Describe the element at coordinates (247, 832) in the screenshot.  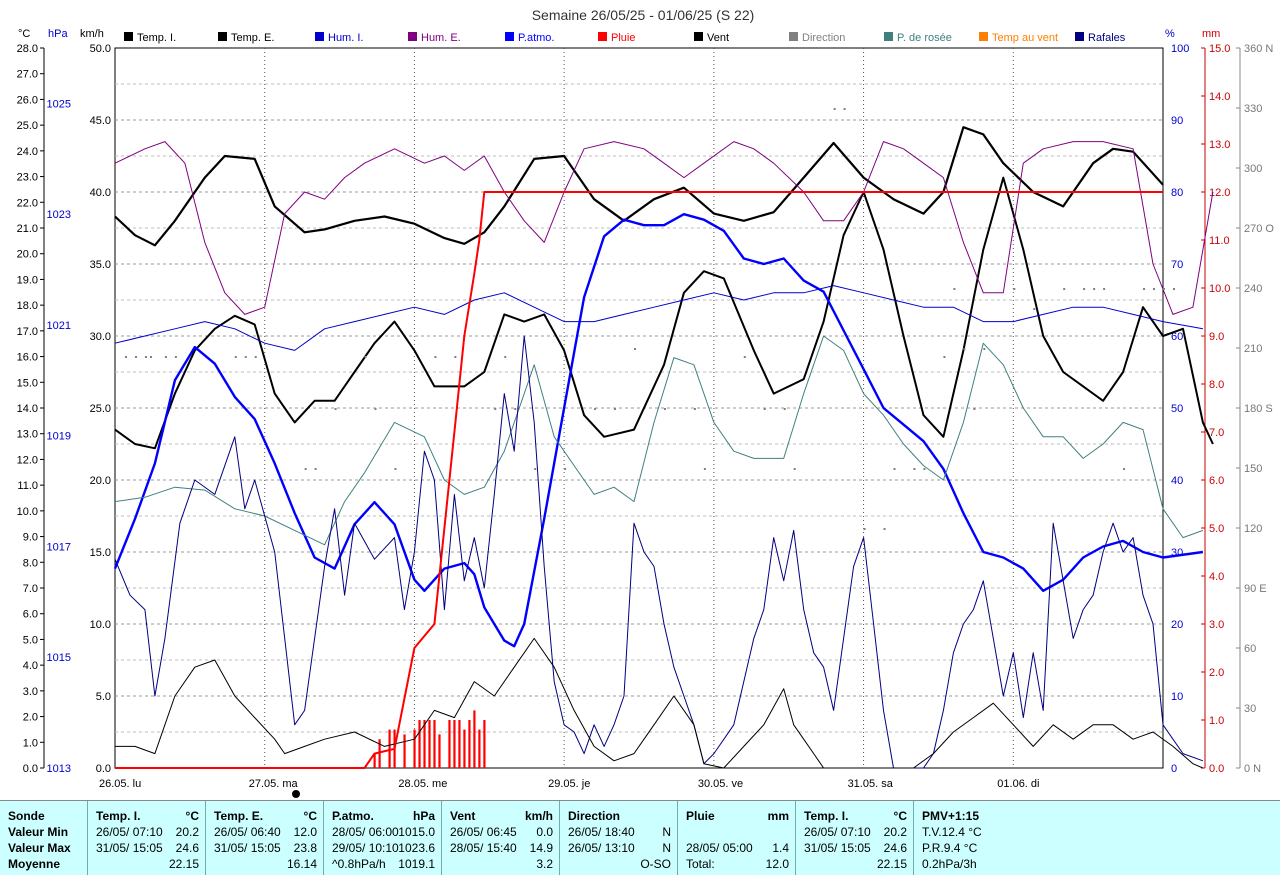
I see `summary-cell-left: 26/05/ 06:40` at that location.